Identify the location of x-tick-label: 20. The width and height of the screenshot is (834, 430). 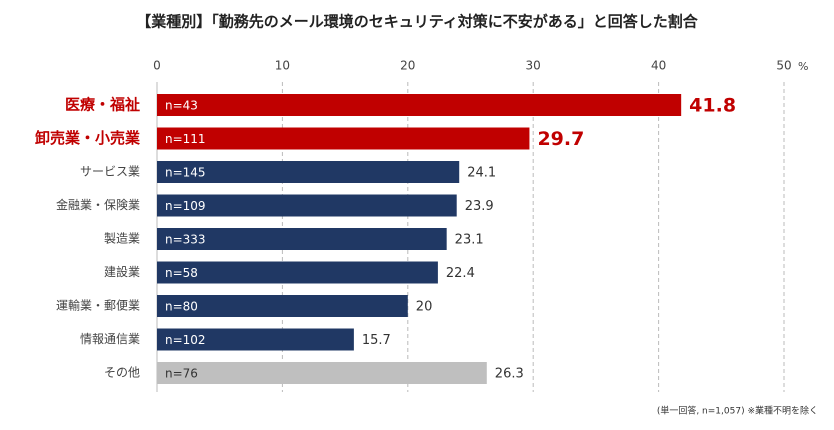
(407, 66).